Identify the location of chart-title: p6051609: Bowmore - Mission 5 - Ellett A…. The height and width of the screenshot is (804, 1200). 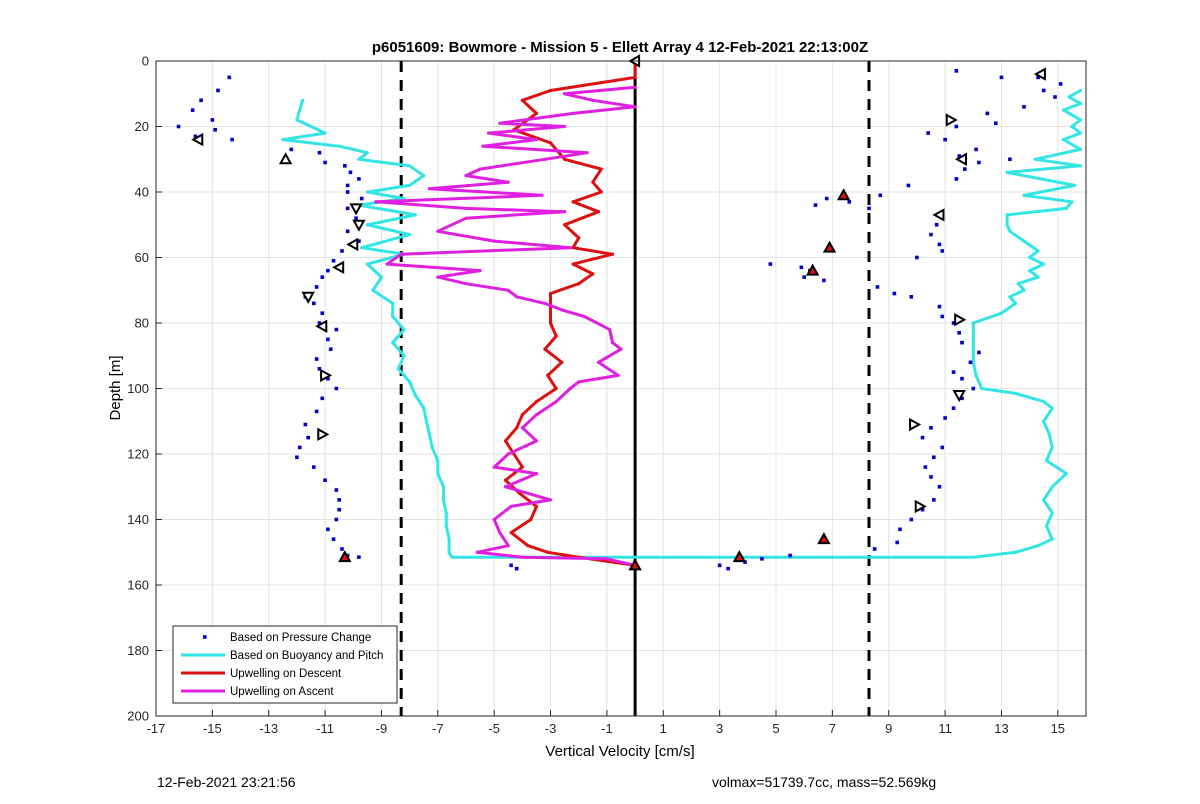
(620, 47).